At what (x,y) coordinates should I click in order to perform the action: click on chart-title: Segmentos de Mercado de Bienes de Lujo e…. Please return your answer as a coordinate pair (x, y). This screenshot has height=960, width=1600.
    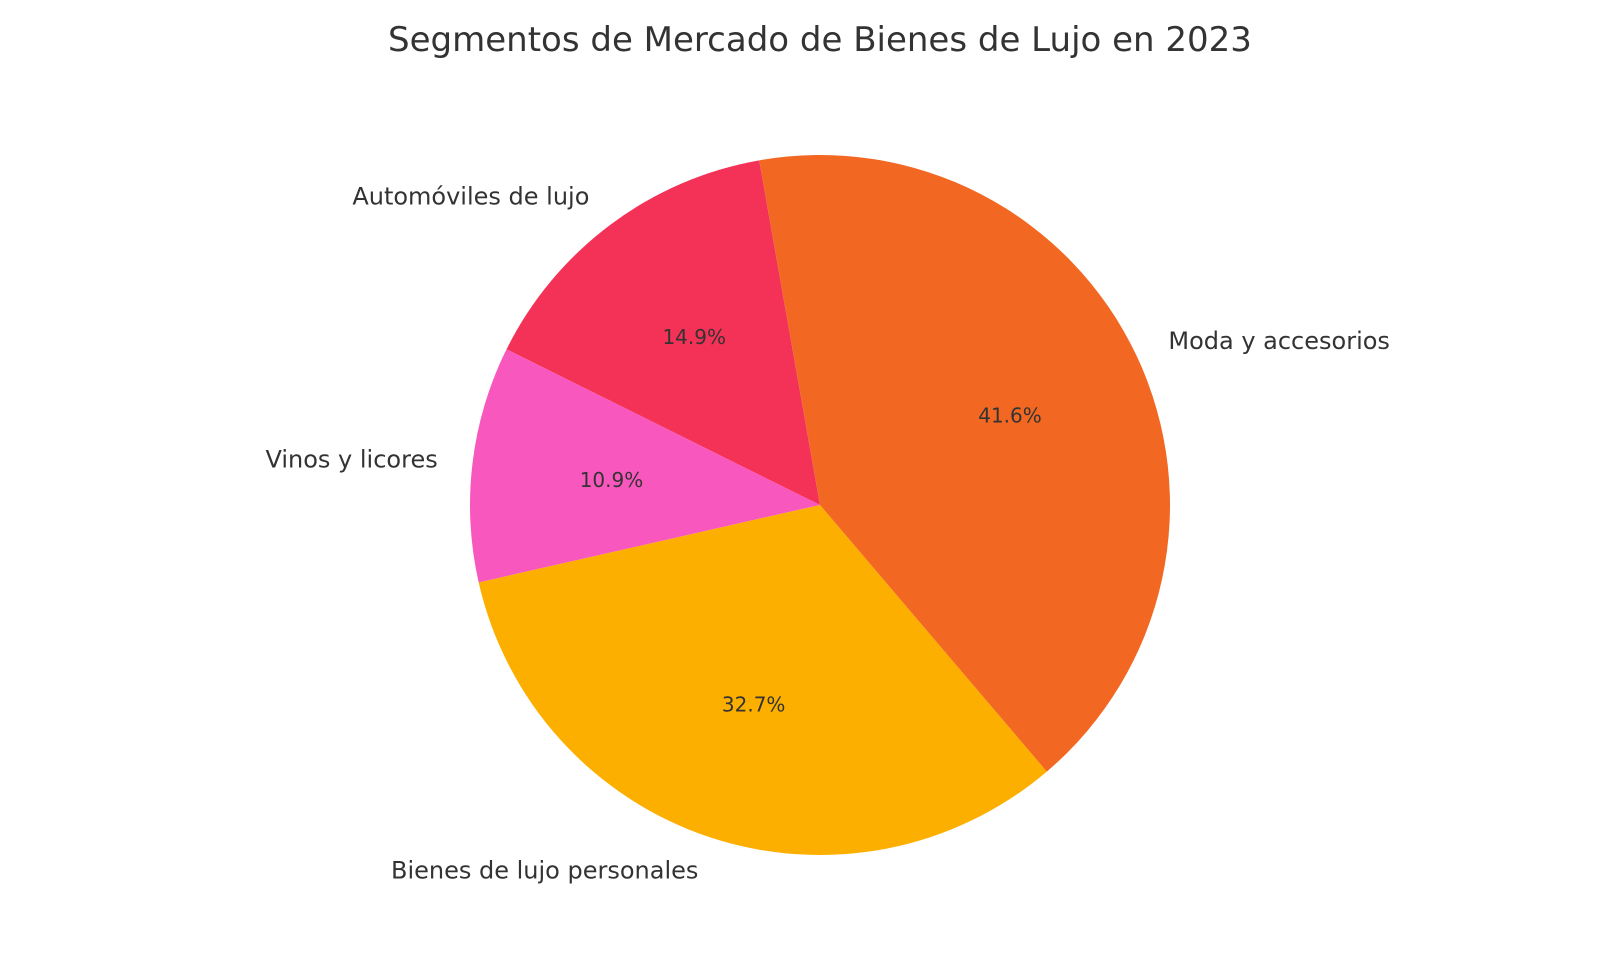
    Looking at the image, I should click on (820, 40).